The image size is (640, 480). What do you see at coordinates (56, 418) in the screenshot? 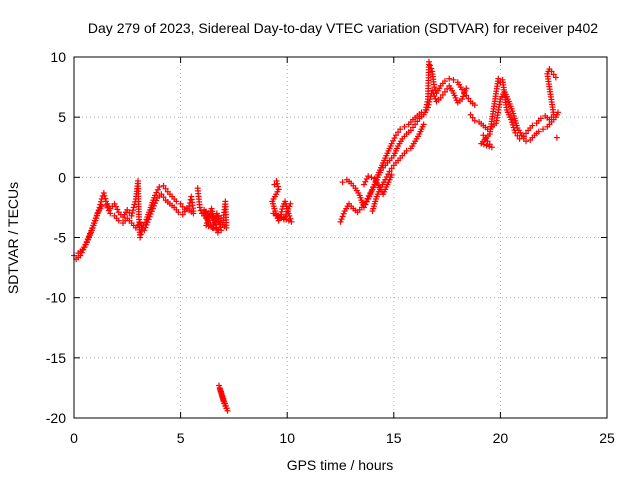
I see `y-tick-label: -20` at bounding box center [56, 418].